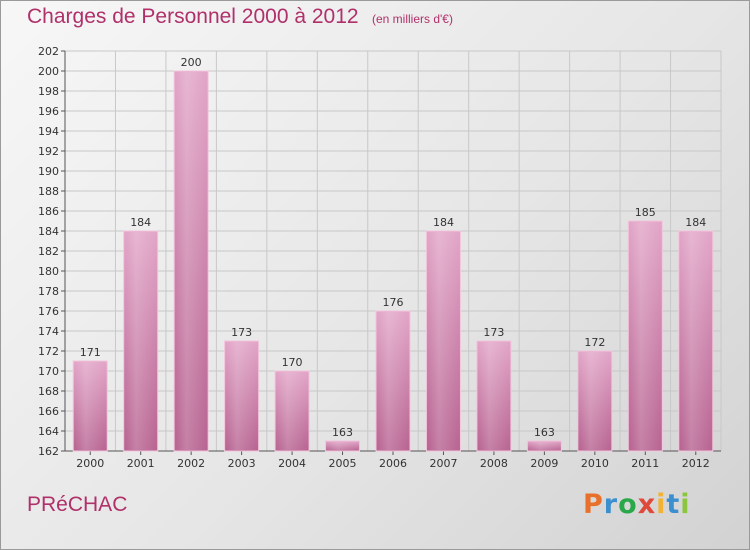 This screenshot has height=550, width=750. I want to click on y-tick-label: 166, so click(48, 411).